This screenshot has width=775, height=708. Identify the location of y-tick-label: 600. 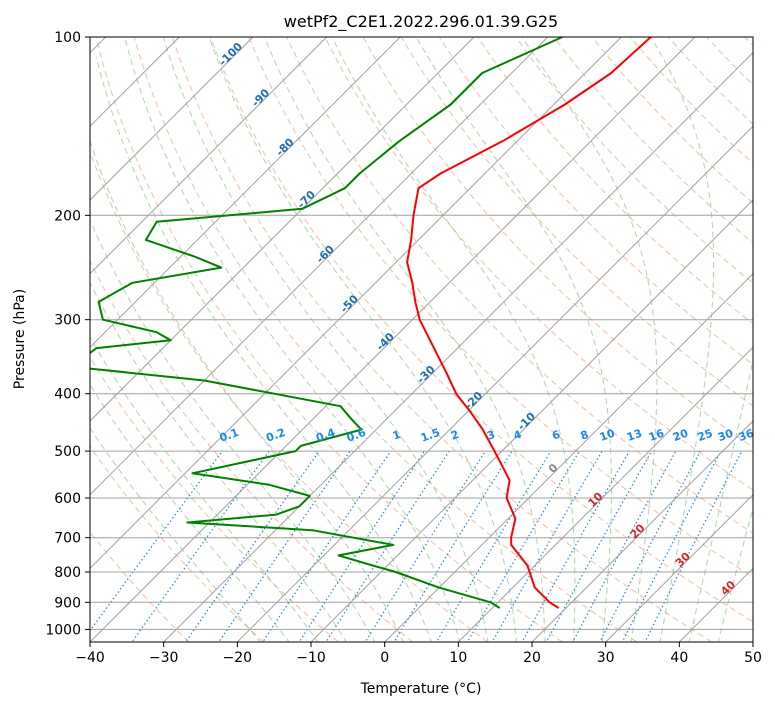
(67, 499).